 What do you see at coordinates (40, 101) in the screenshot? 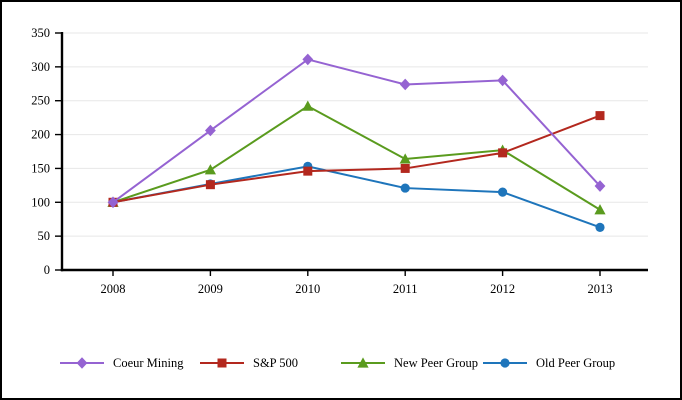
I see `svg-text: 250` at bounding box center [40, 101].